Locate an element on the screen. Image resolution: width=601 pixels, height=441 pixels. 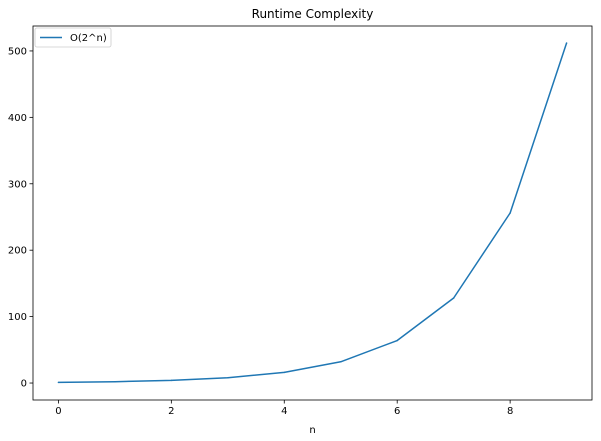
x-axis: 0 2 4 6 8 is located at coordinates (284, 408).